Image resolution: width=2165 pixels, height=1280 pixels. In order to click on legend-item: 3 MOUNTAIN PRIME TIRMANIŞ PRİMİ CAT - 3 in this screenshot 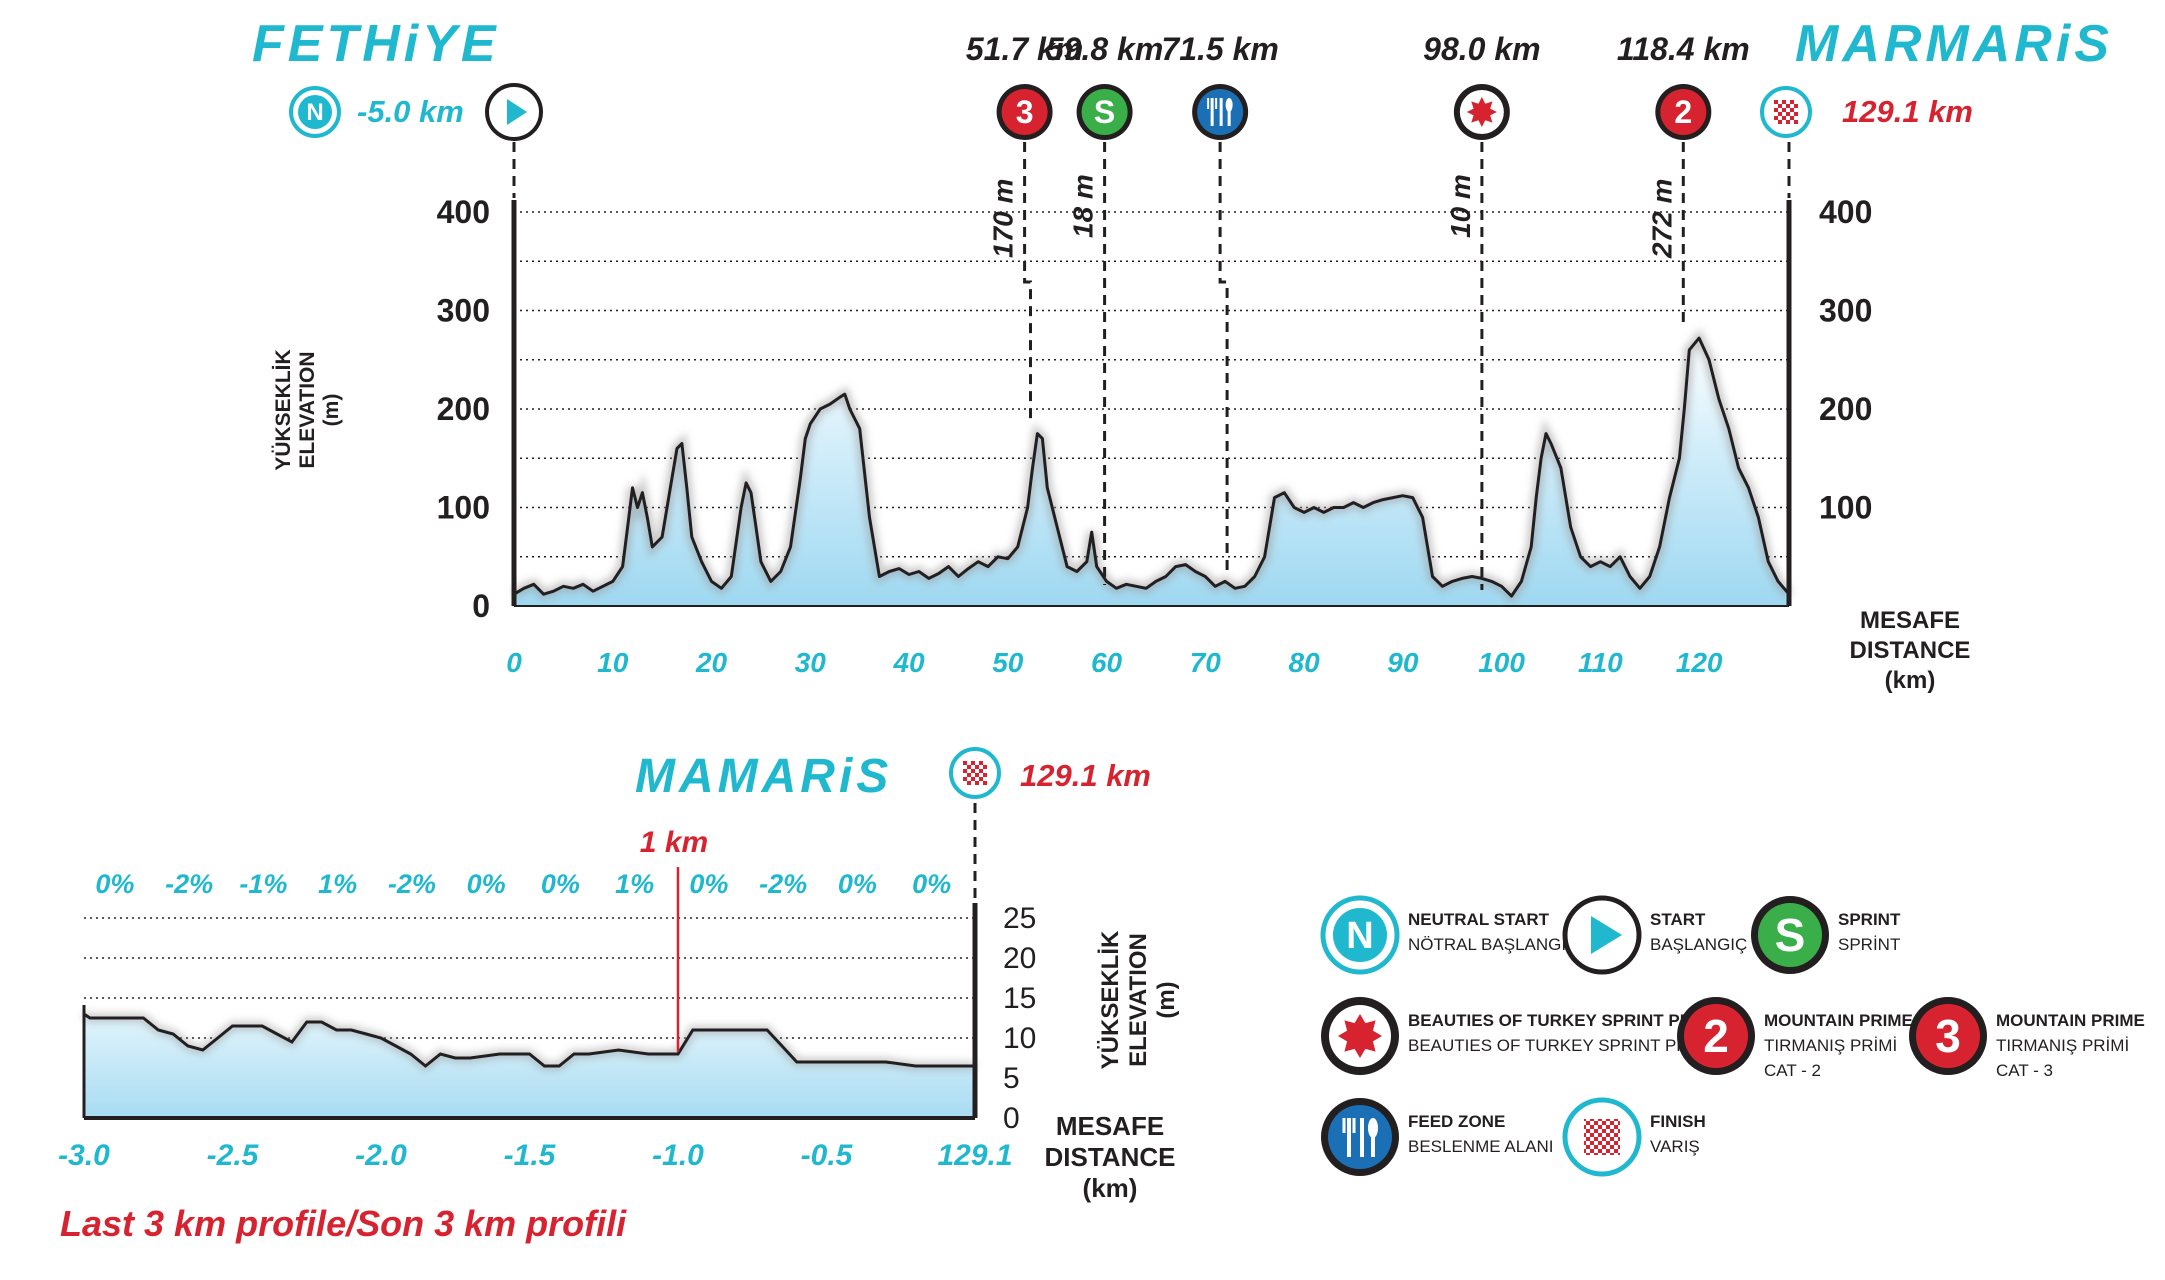, I will do `click(2027, 1038)`.